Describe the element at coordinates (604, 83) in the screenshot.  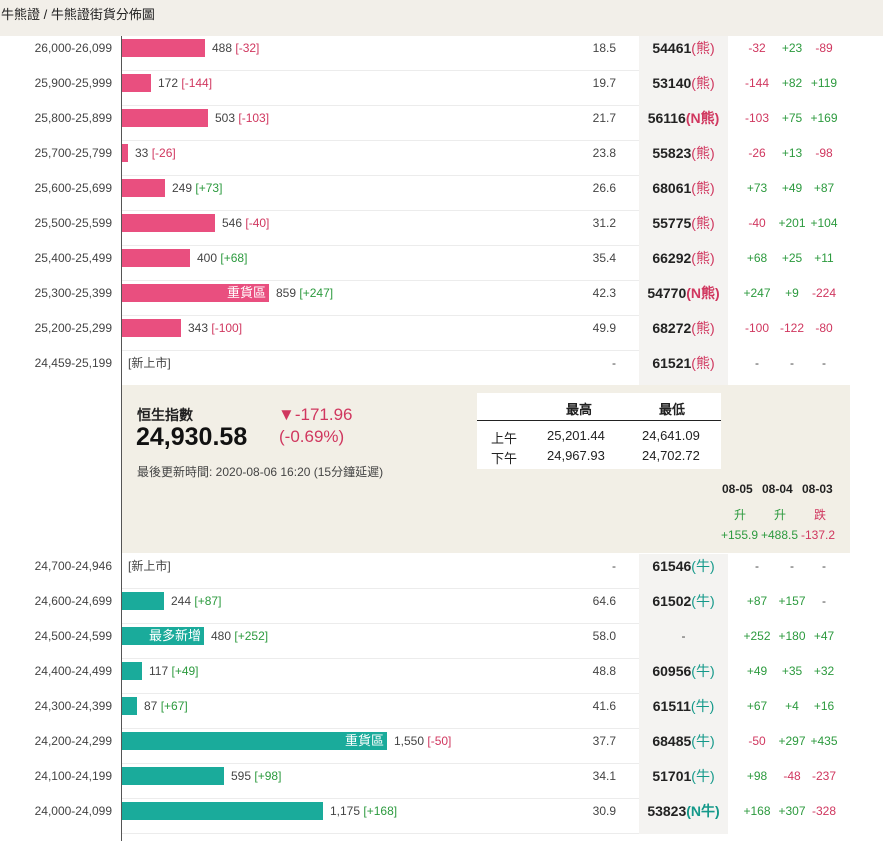
I see `percent-value: 19.7` at that location.